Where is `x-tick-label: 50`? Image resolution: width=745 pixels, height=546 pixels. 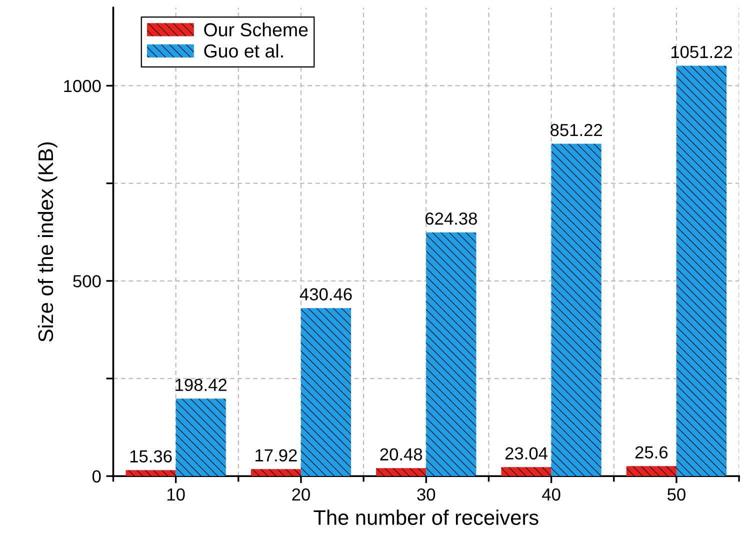 x-tick-label: 50 is located at coordinates (677, 494).